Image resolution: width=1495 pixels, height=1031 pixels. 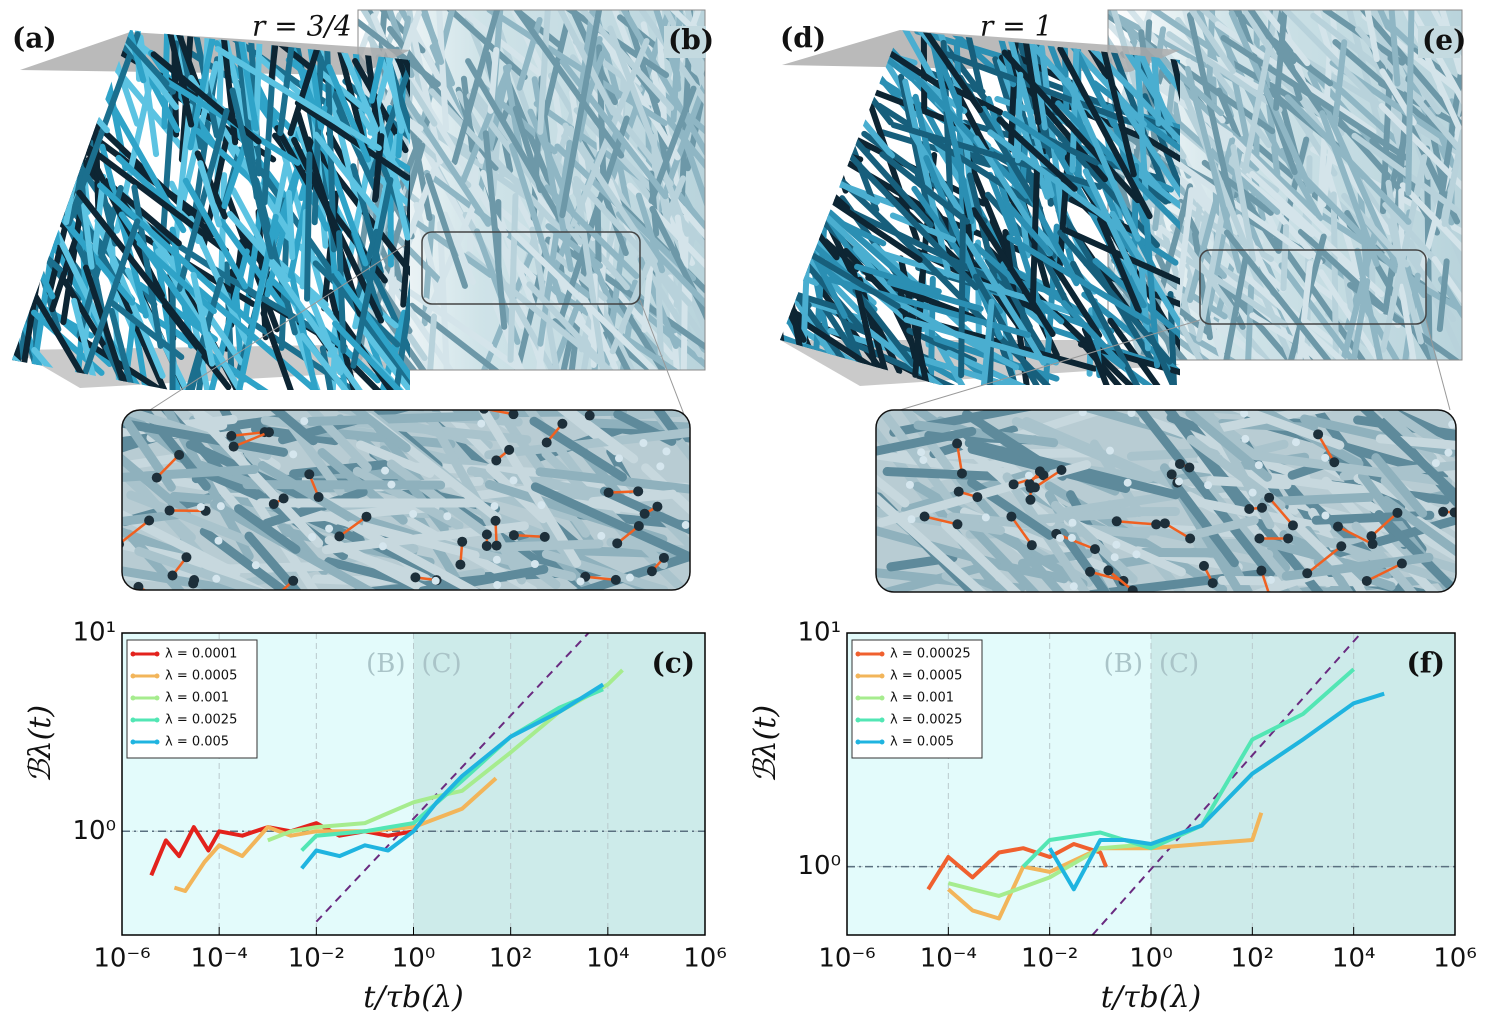 I want to click on x-tick-label: 10², so click(x=1253, y=959).